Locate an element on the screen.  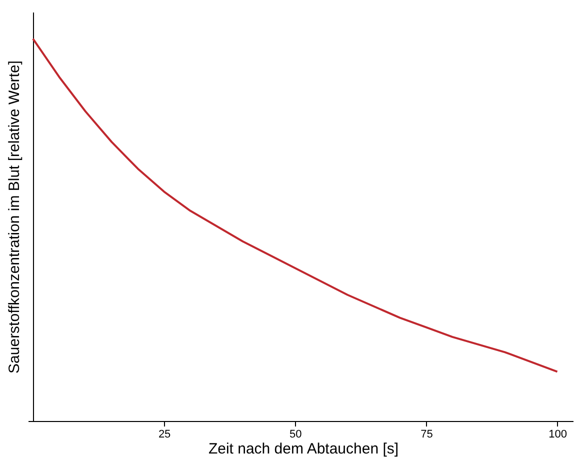
x-tick-label: 100 is located at coordinates (557, 434).